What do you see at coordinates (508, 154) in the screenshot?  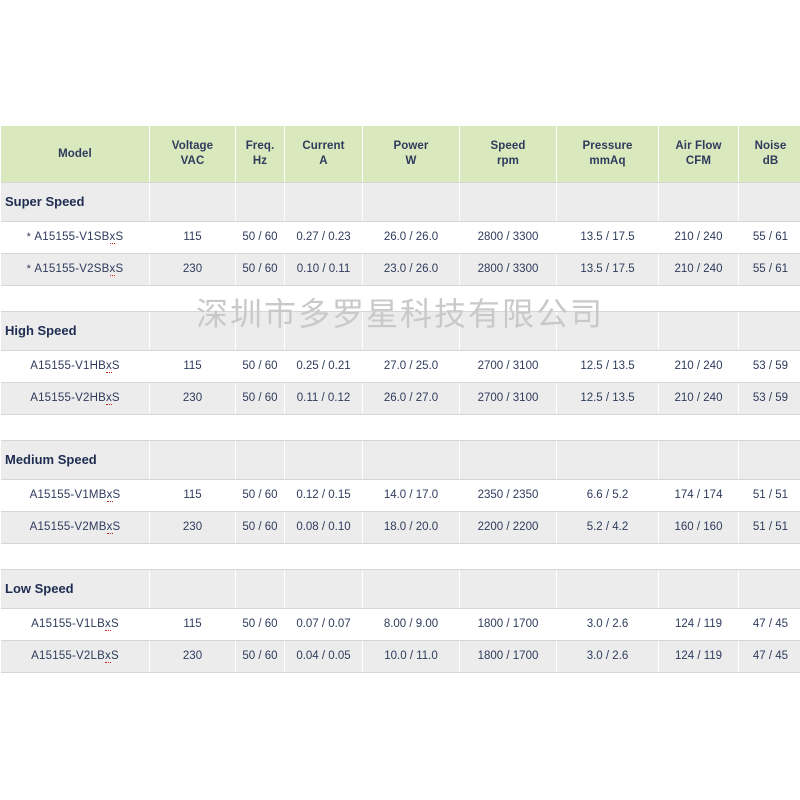 I see `column-header-speed: Speed rpm` at bounding box center [508, 154].